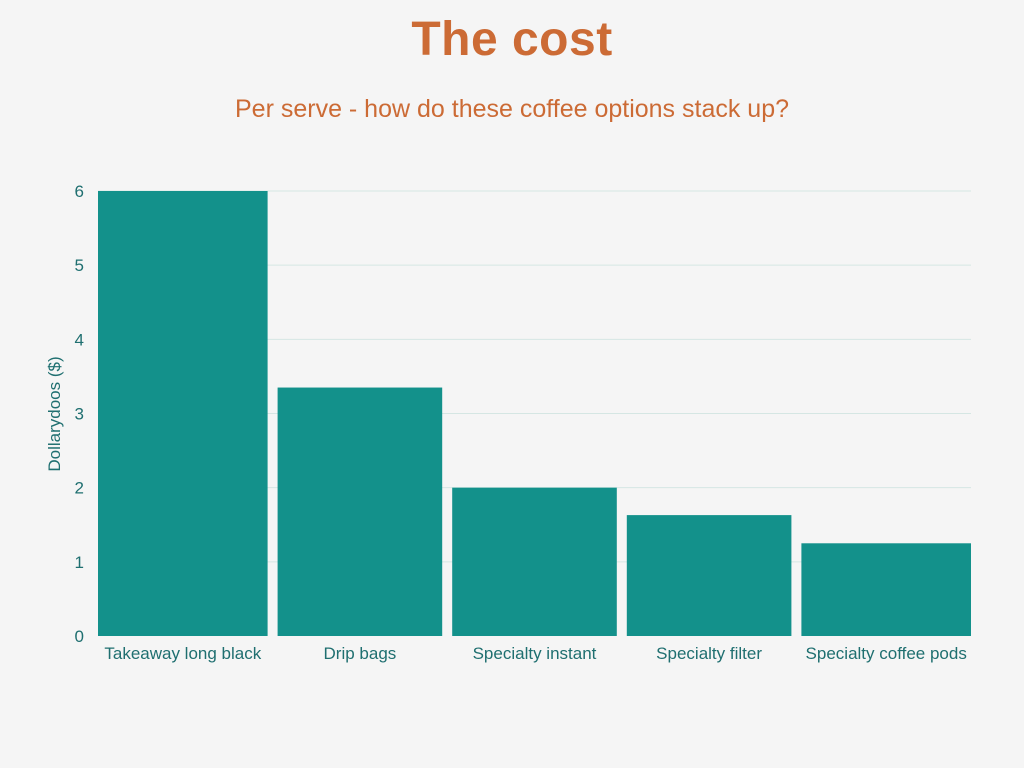 The image size is (1024, 768). I want to click on y-tick-label: 0, so click(79, 636).